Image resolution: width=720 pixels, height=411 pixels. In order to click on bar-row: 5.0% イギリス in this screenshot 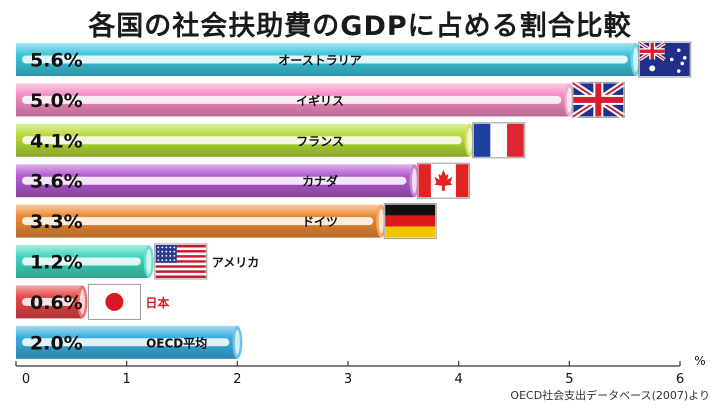, I will do `click(320, 99)`.